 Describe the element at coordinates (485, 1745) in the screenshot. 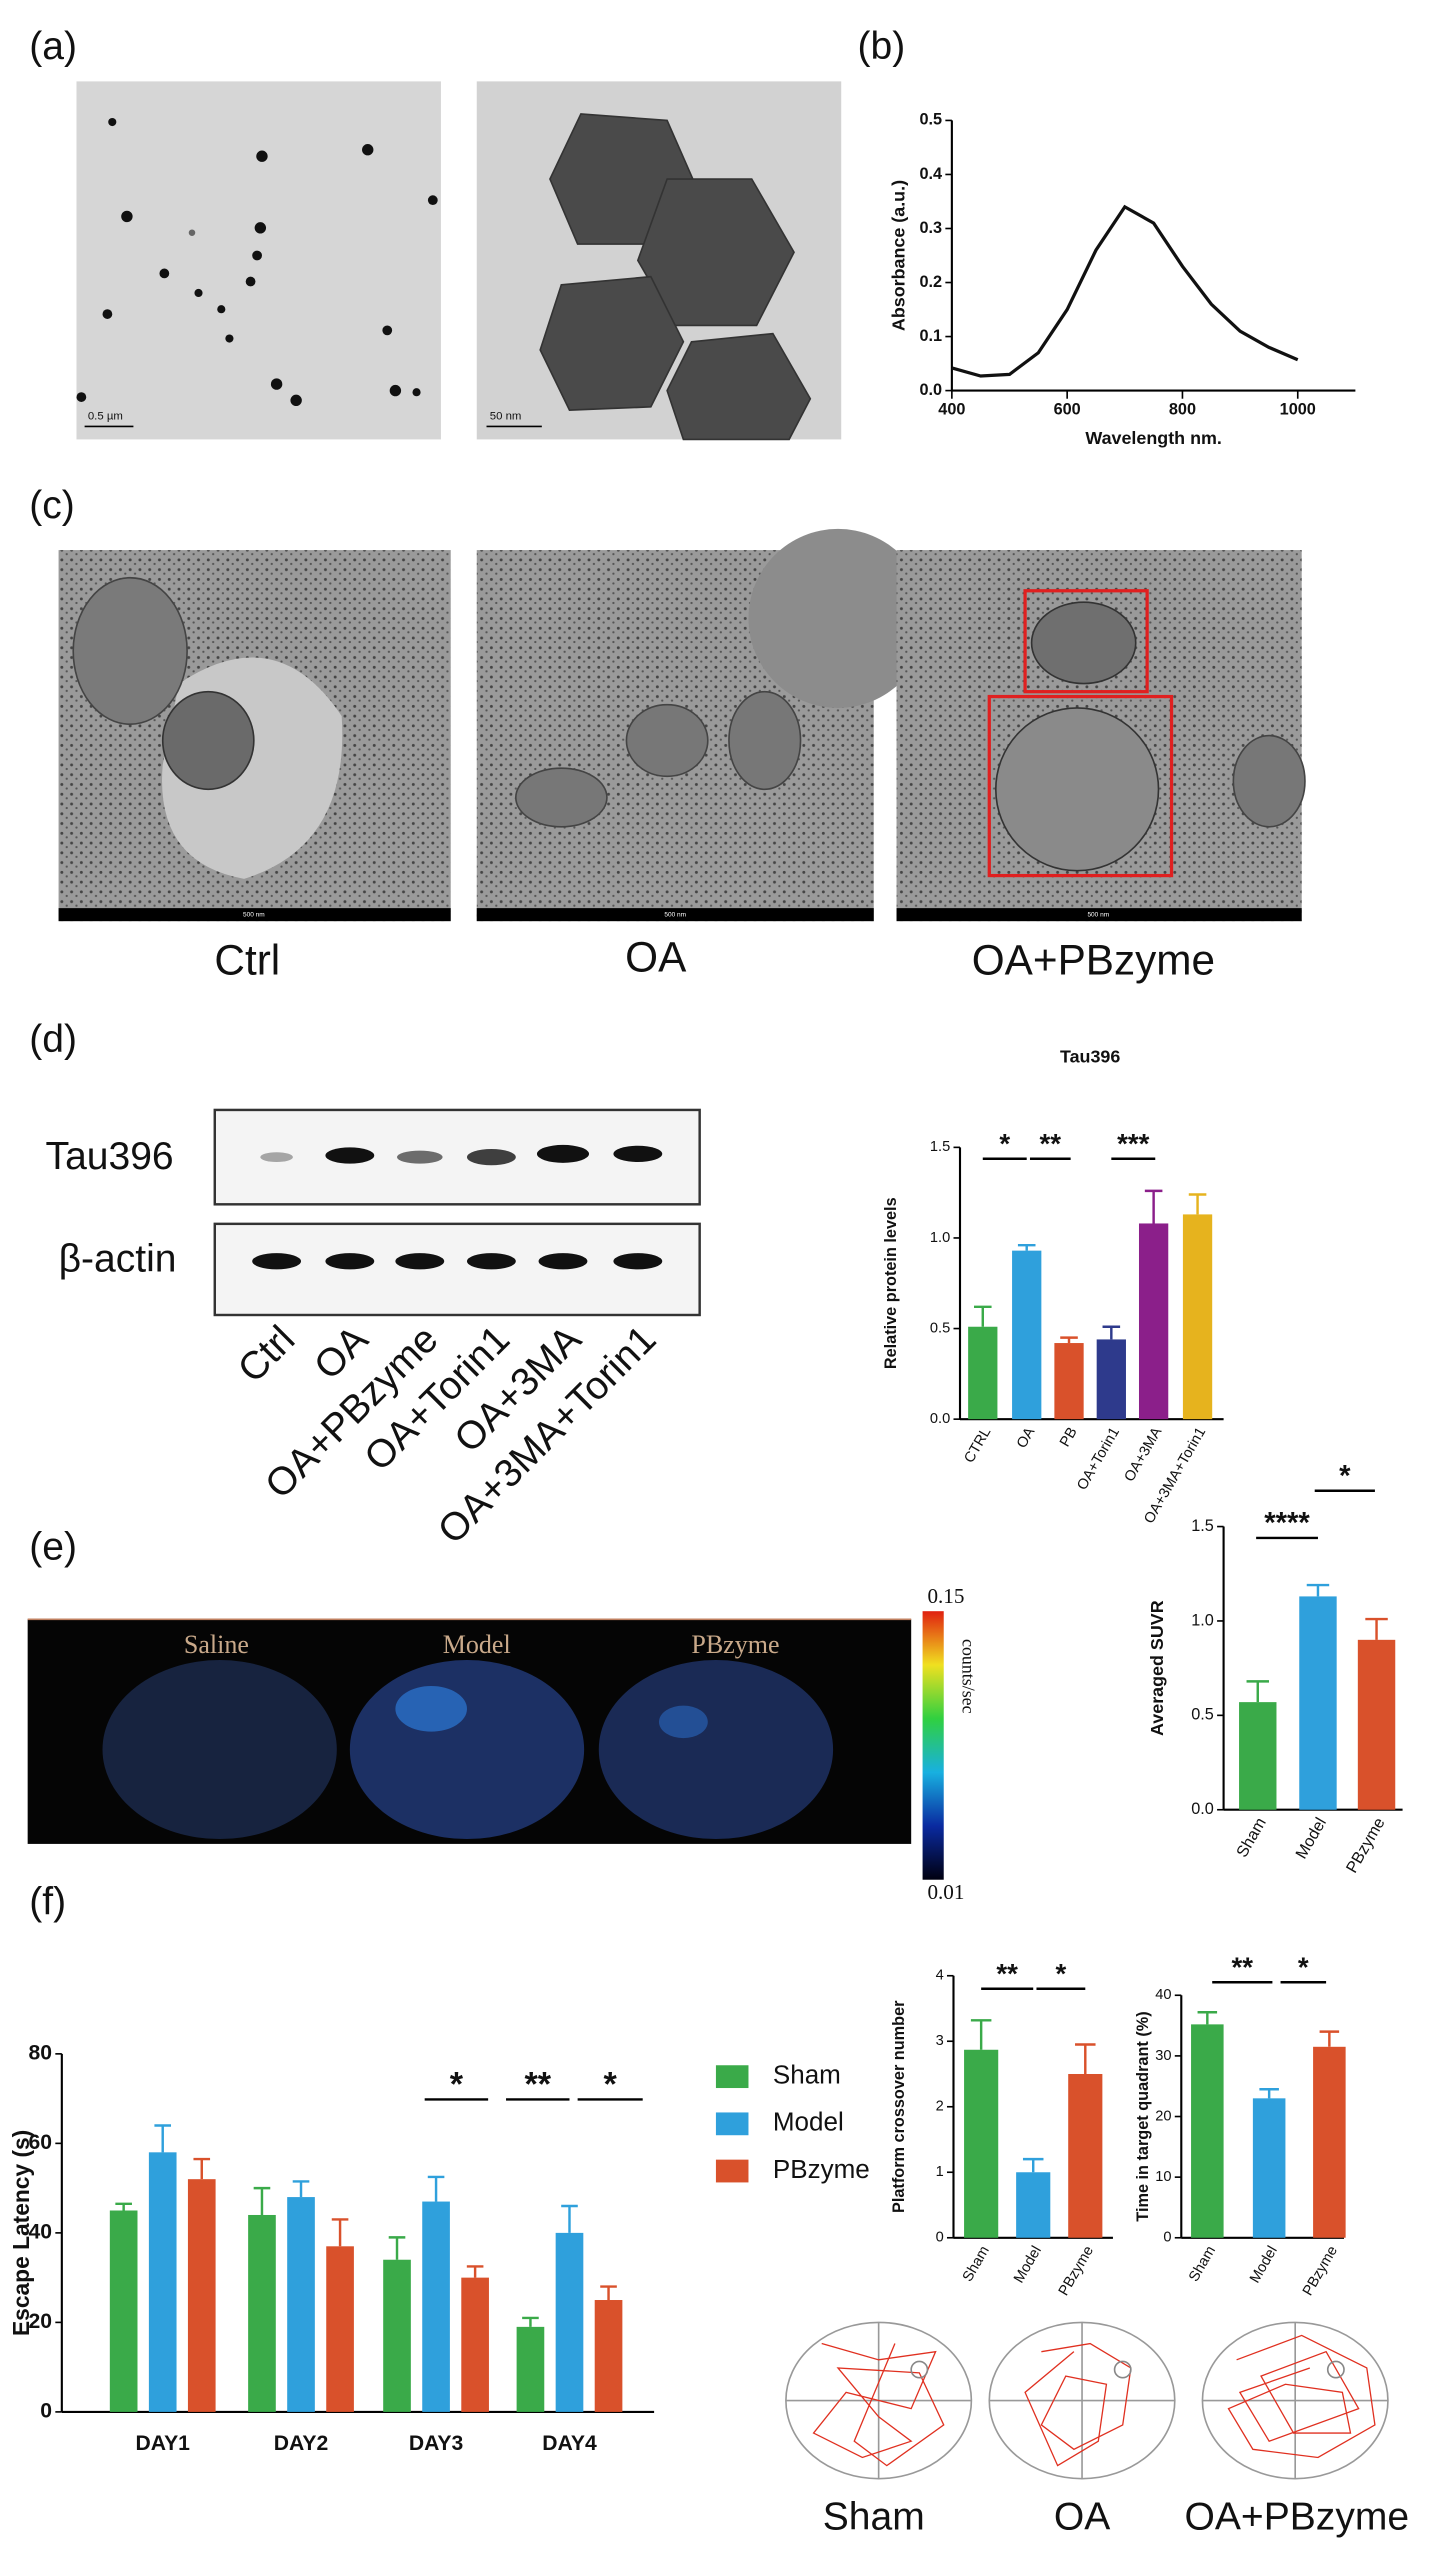

I see `pet-image` at that location.